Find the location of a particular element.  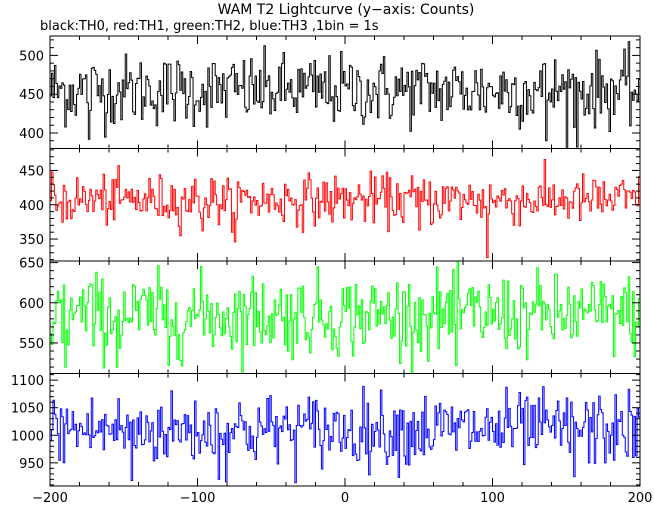

x-tick-label: −200 is located at coordinates (50, 498).